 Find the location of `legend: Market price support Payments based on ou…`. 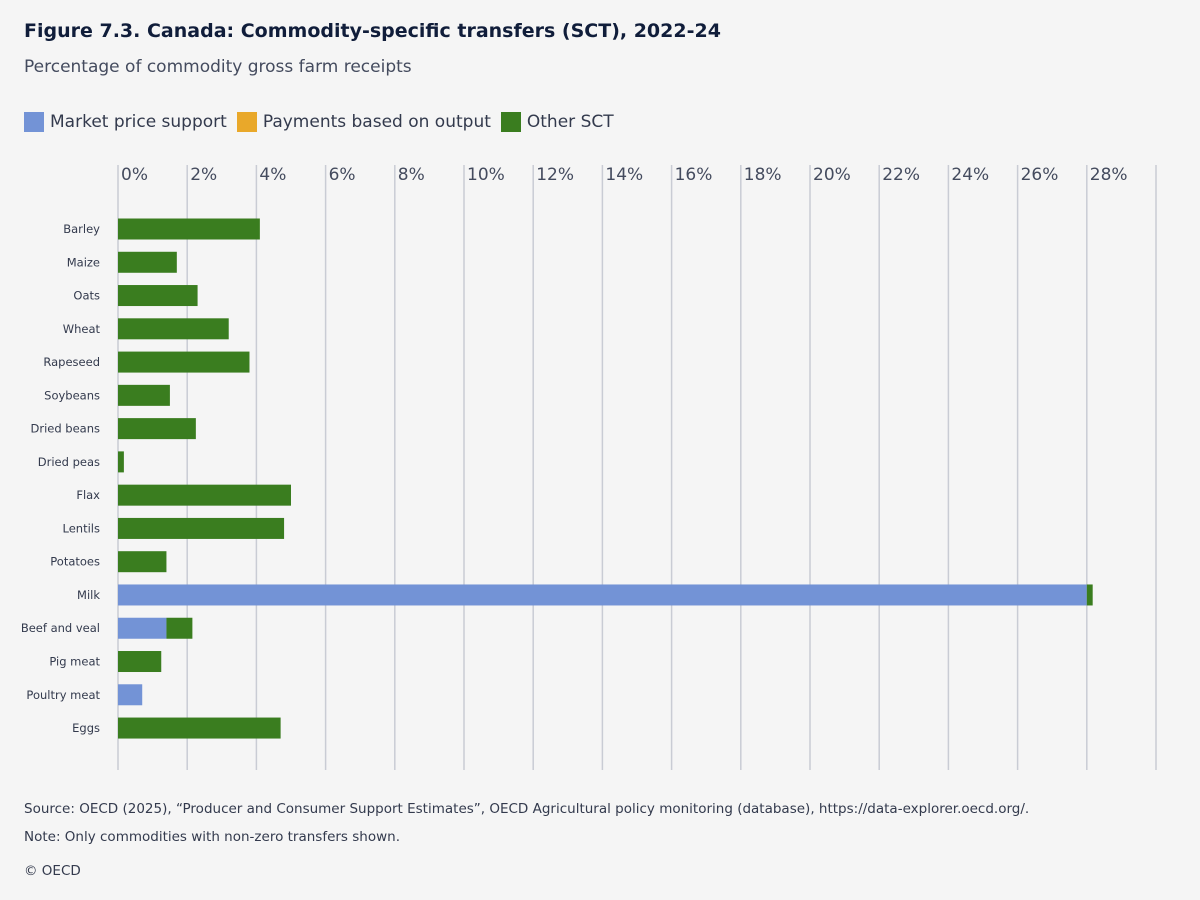

legend: Market price support Payments based on ou… is located at coordinates (319, 122).